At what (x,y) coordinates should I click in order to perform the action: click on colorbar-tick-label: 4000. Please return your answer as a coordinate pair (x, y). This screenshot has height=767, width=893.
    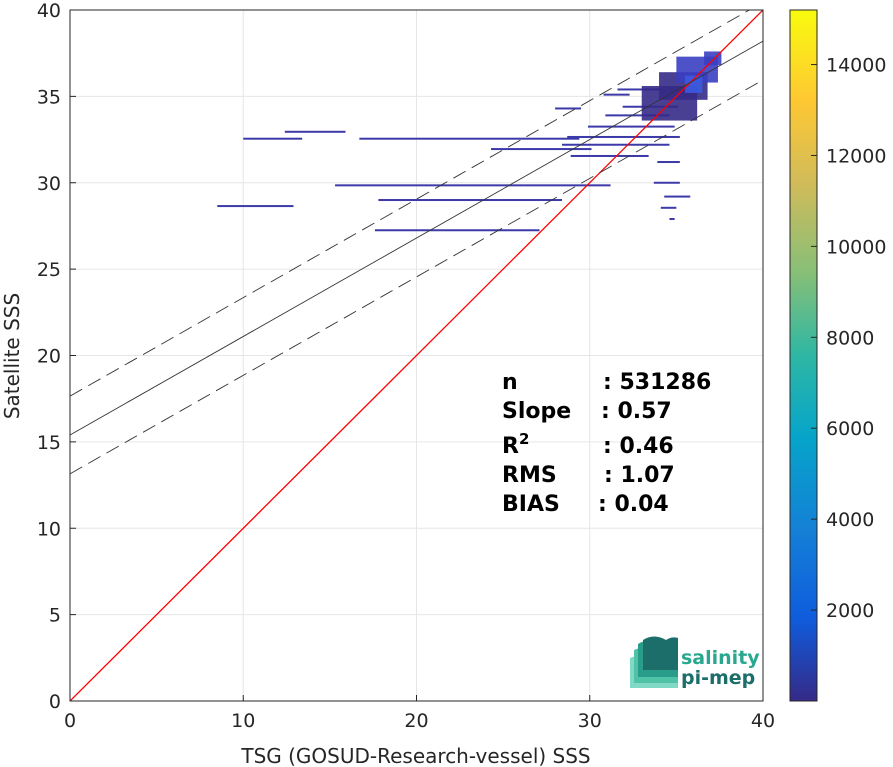
    Looking at the image, I should click on (850, 520).